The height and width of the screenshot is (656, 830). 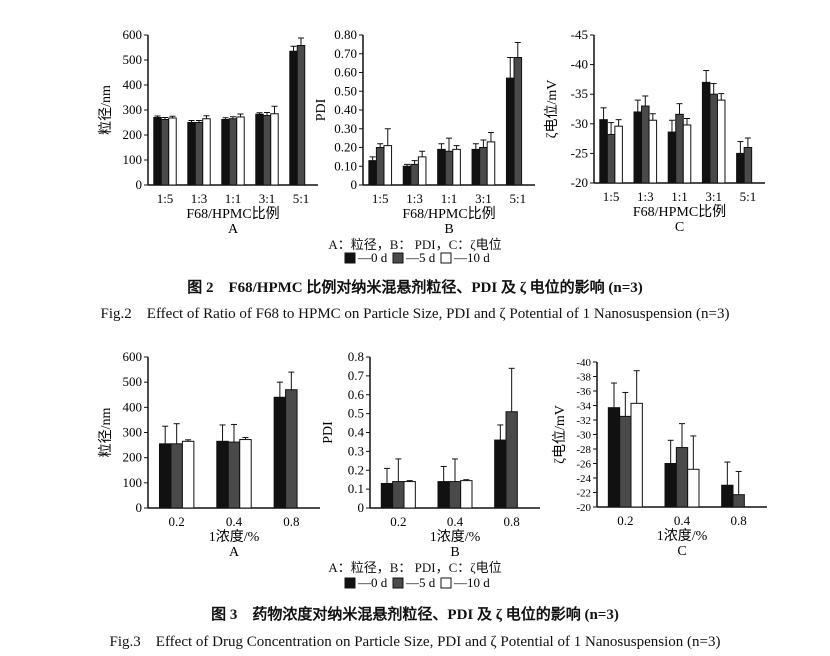 What do you see at coordinates (356, 450) in the screenshot?
I see `y-tick-label: 0.3` at bounding box center [356, 450].